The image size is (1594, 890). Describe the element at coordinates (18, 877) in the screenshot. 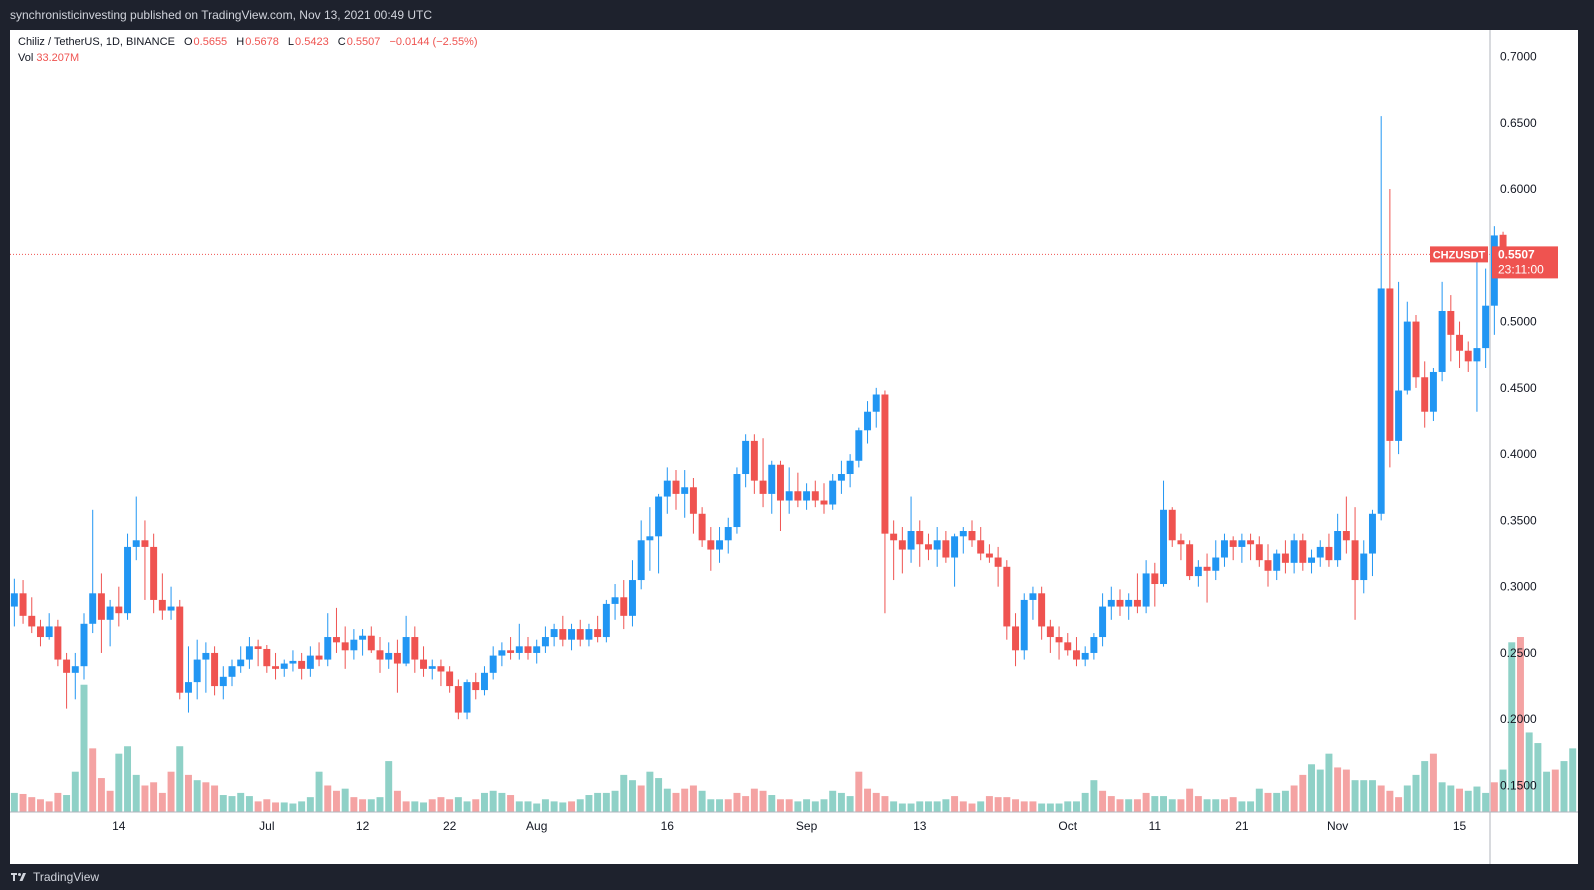

I see `tradingview-logo-icon` at that location.